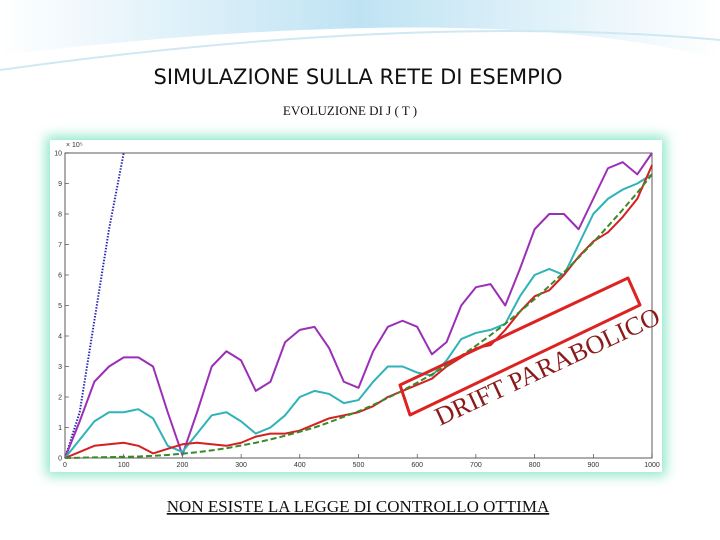 This screenshot has width=720, height=540. I want to click on x-tick-label: 100, so click(124, 465).